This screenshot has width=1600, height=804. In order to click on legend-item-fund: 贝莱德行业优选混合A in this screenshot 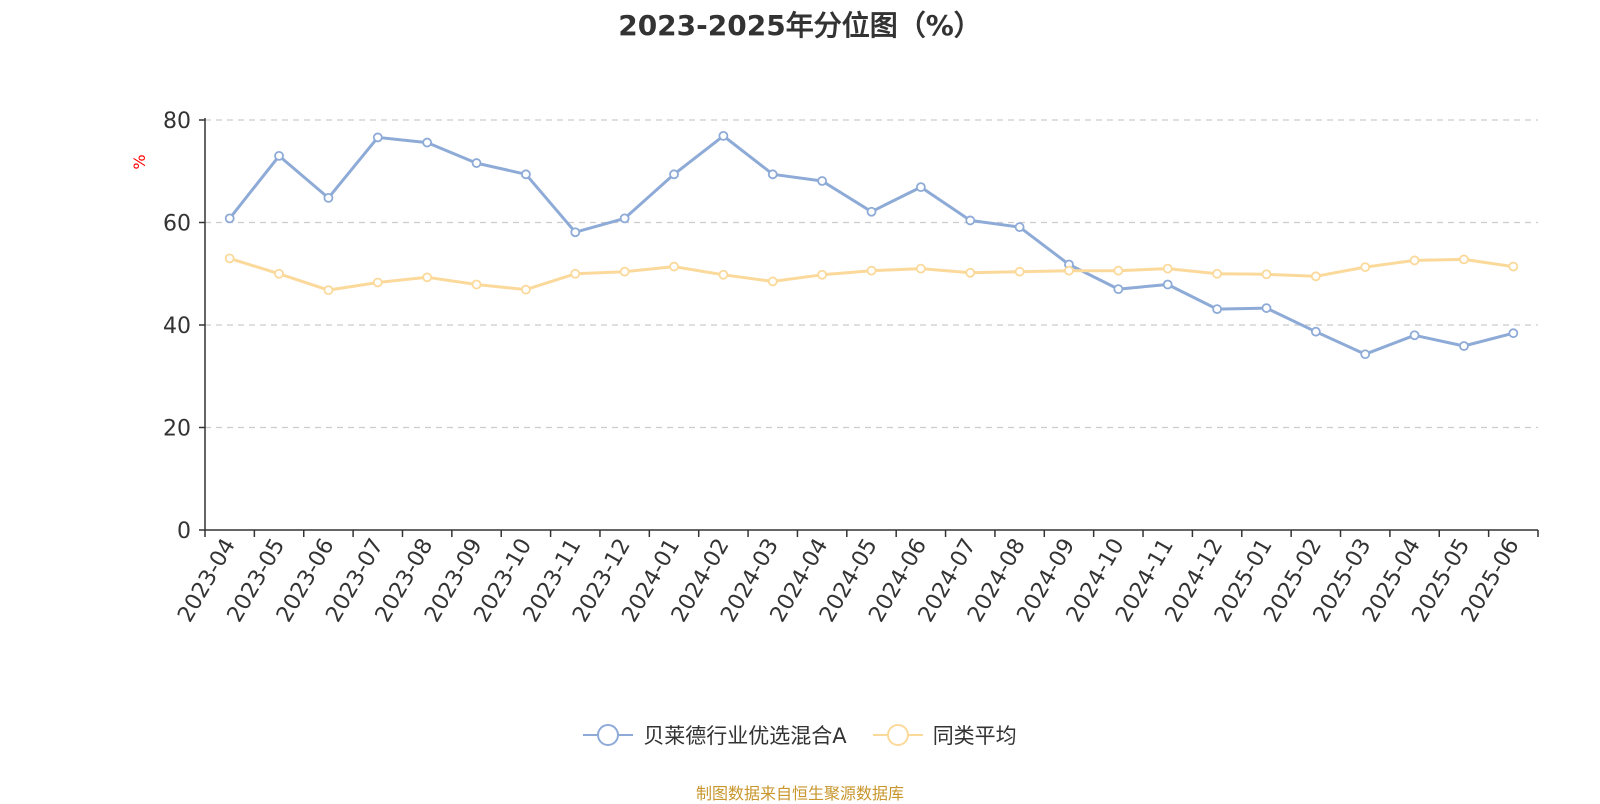, I will do `click(715, 735)`.